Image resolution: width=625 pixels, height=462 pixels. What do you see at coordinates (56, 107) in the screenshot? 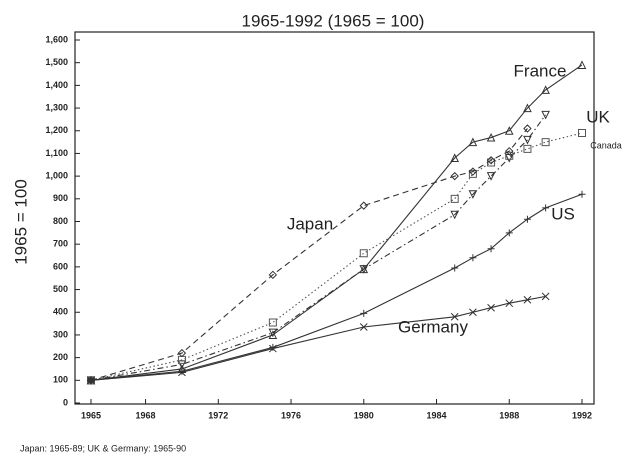
I see `y-tick-label: 1,300` at bounding box center [56, 107].